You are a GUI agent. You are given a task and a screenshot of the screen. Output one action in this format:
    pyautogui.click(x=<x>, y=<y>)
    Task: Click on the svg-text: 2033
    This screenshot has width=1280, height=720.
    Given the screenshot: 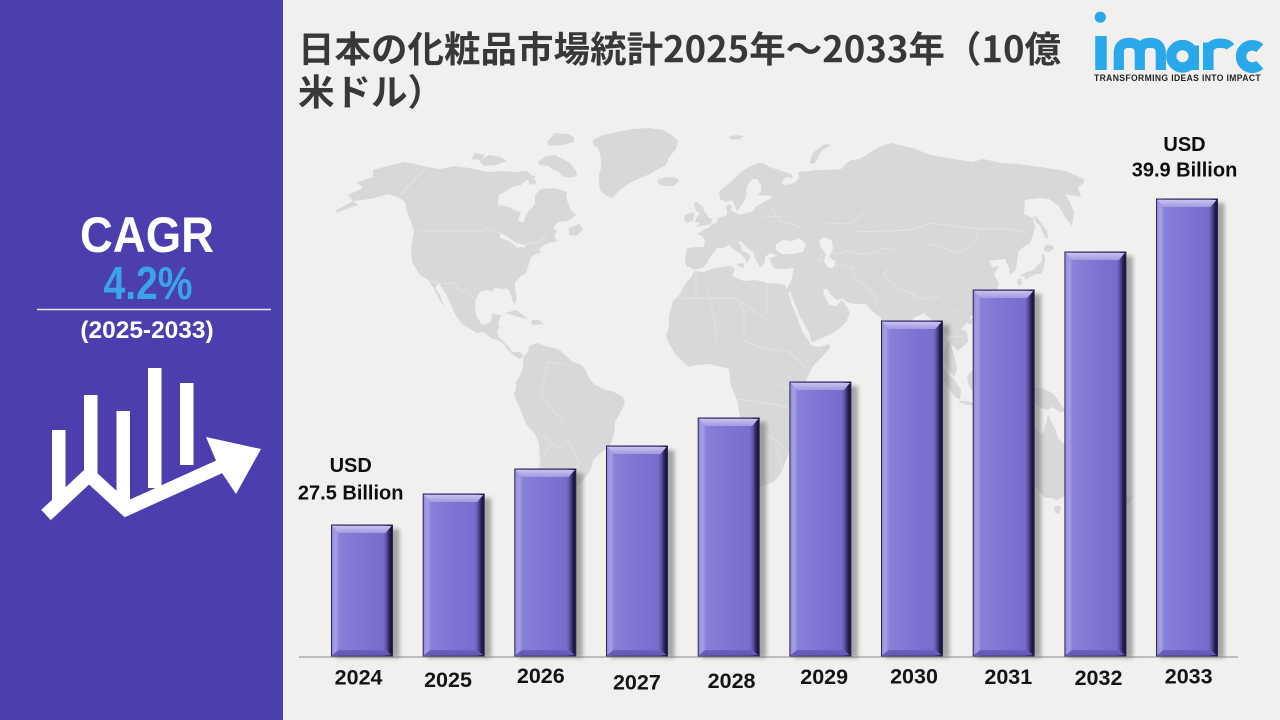 What is the action you would take?
    pyautogui.click(x=1189, y=676)
    